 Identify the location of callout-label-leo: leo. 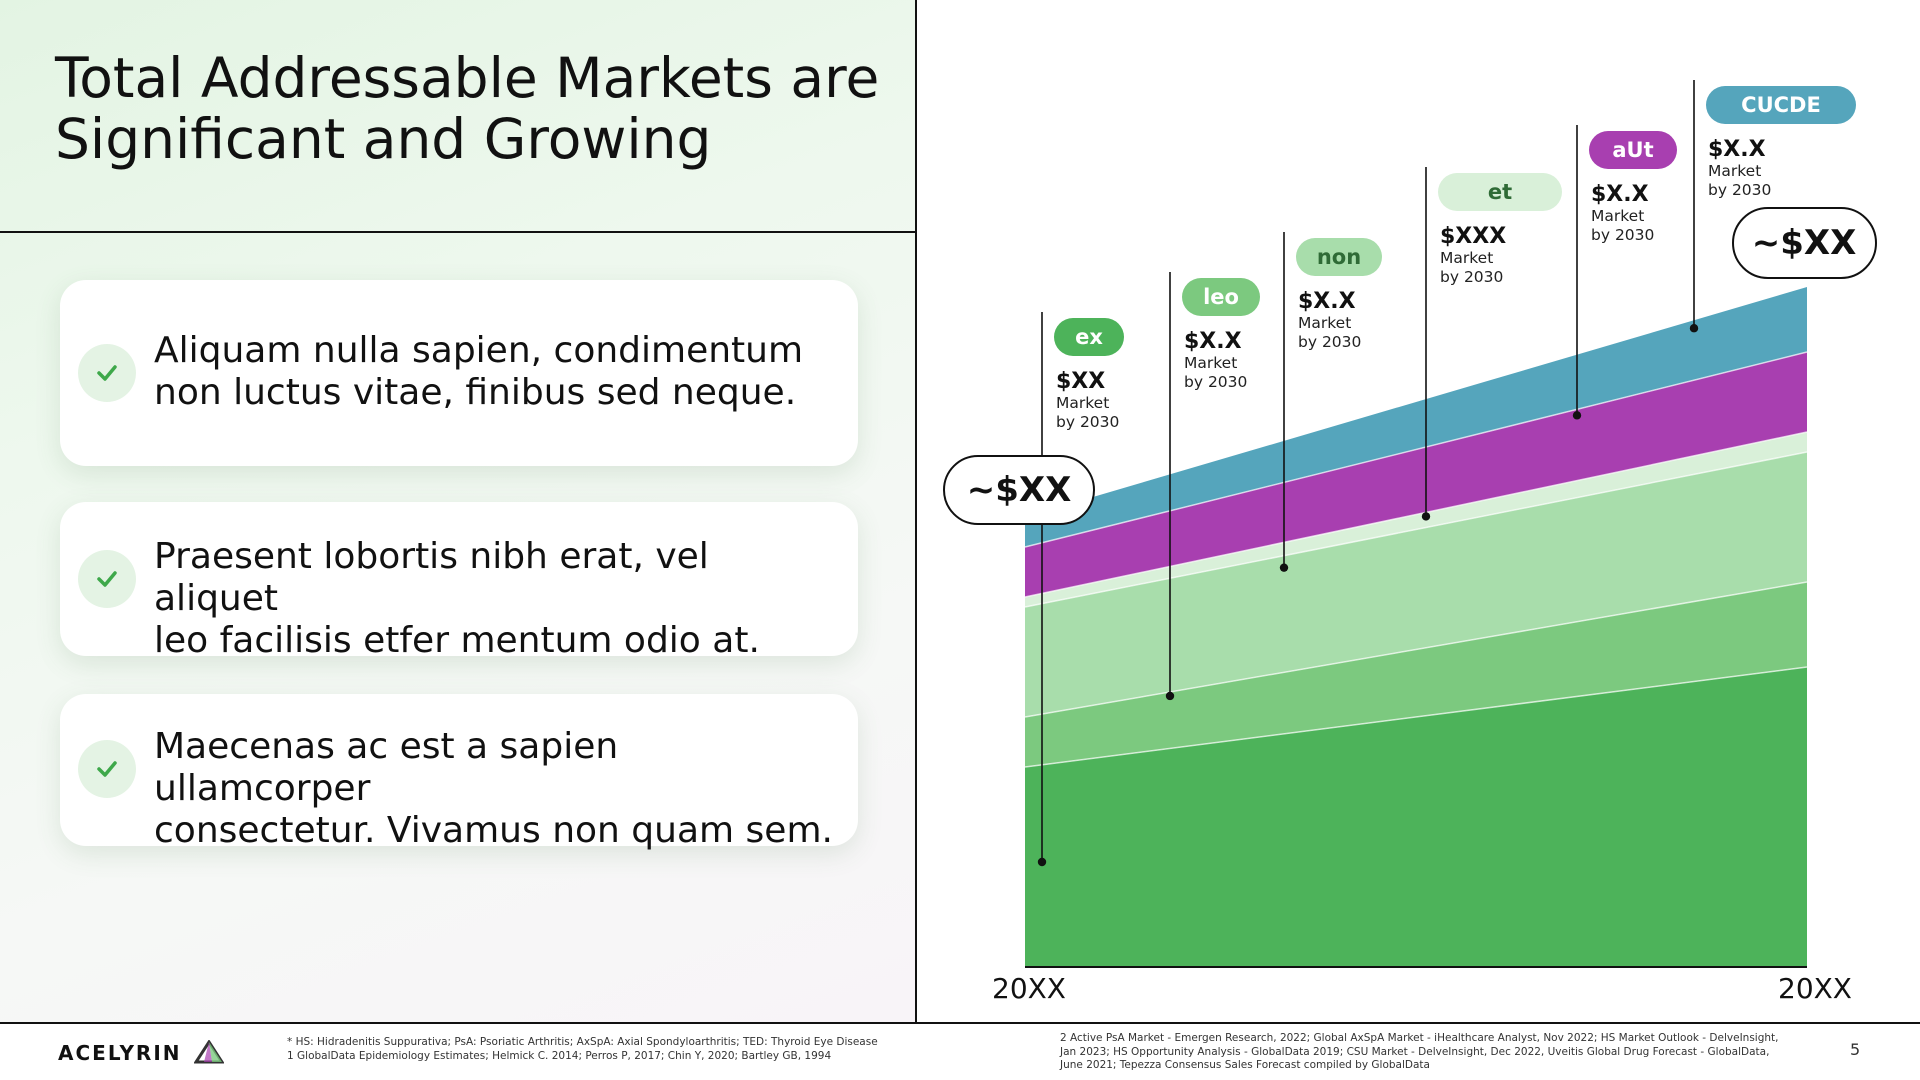
(1221, 297).